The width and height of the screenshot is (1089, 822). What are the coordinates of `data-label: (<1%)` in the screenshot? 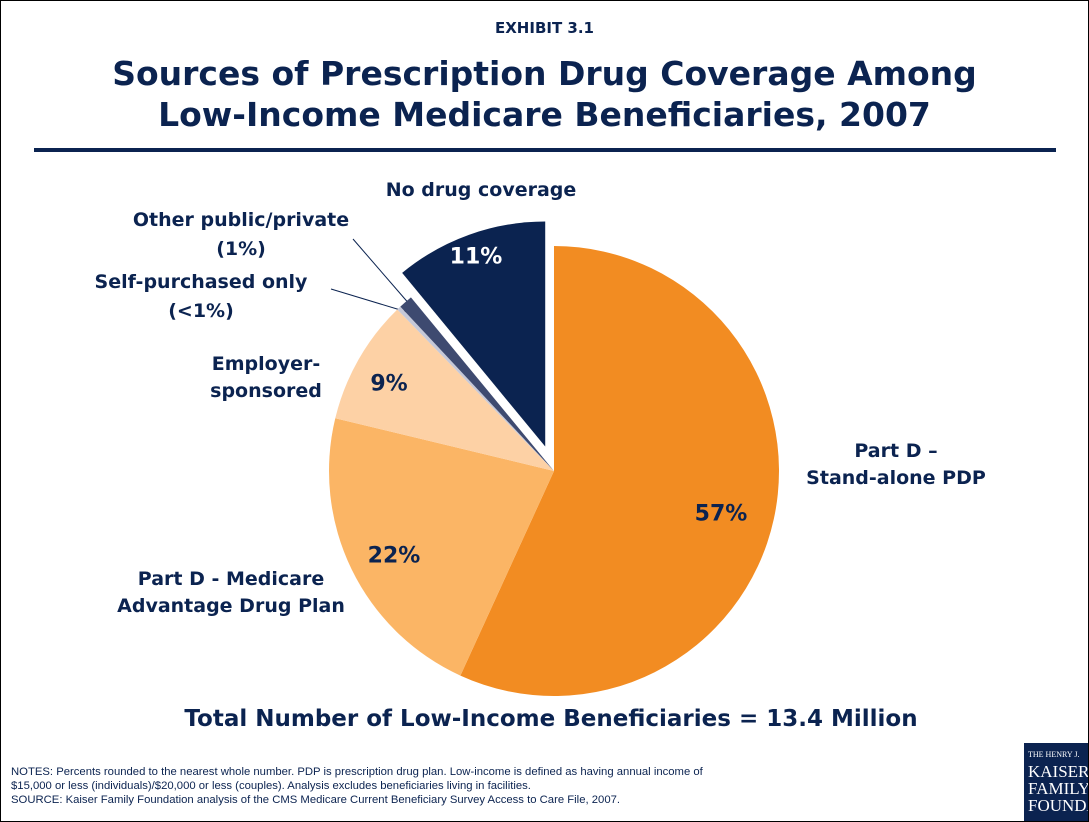 It's located at (201, 311).